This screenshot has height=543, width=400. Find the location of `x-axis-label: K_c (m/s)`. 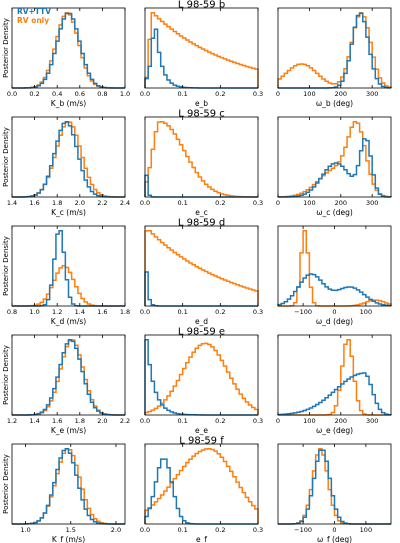

x-axis-label: K_c (m/s) is located at coordinates (68, 212).